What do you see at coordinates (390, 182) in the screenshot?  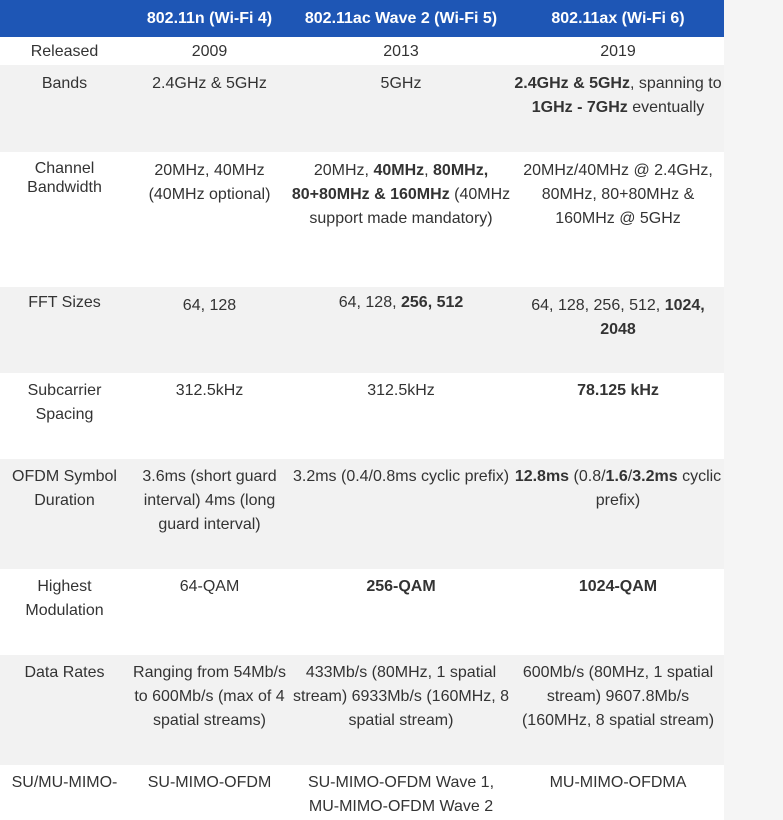 I see `channel-wifi5-bold-4: 80MHz, 80+80MHz & 160MHz` at bounding box center [390, 182].